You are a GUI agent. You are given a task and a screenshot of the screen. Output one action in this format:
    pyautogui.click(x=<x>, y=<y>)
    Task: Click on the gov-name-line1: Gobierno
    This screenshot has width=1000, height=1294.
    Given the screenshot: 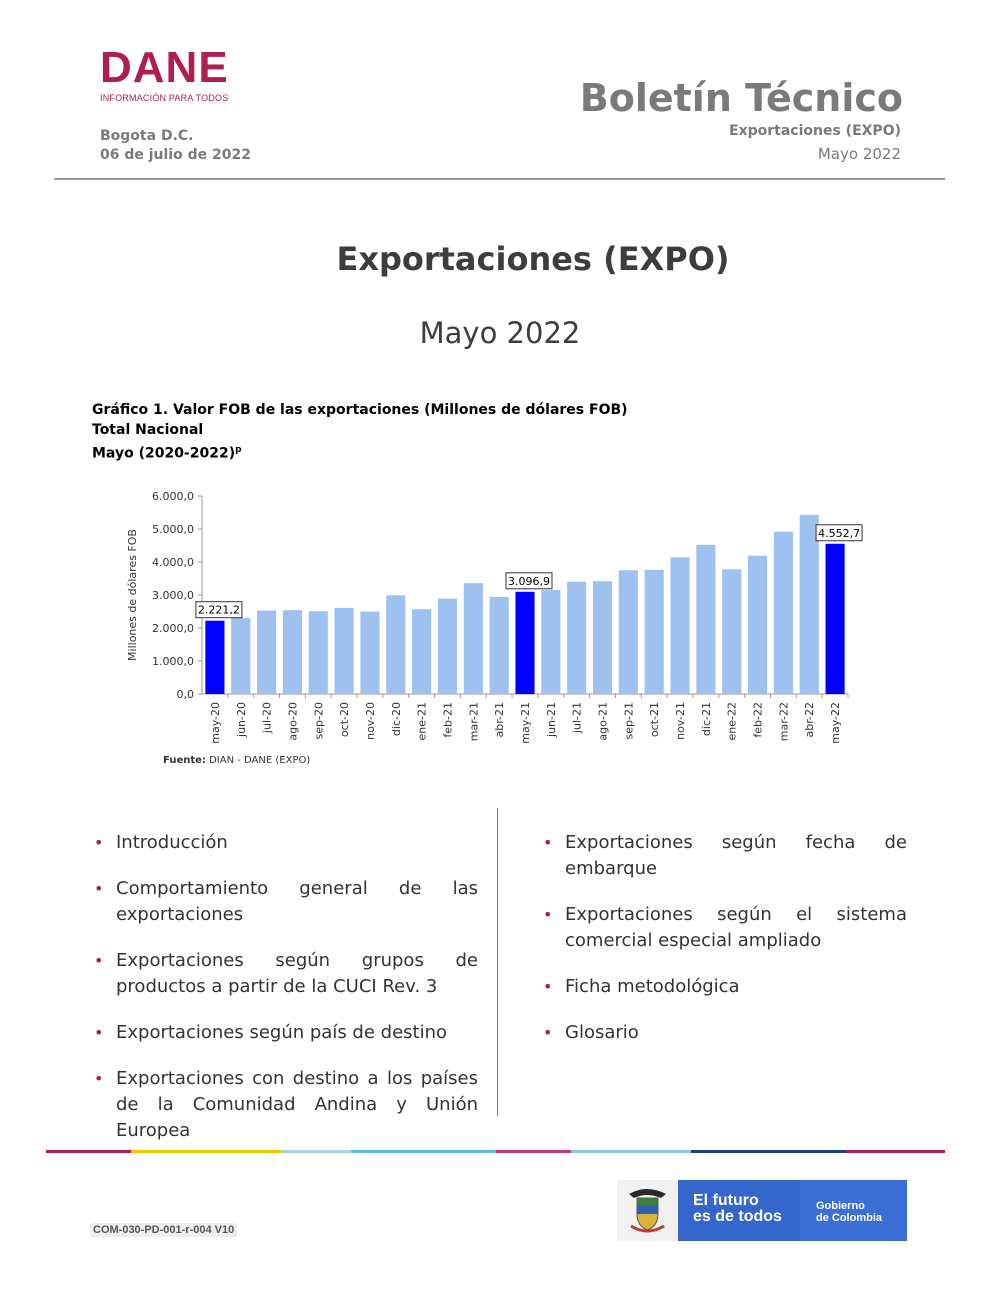 What is the action you would take?
    pyautogui.click(x=840, y=1206)
    